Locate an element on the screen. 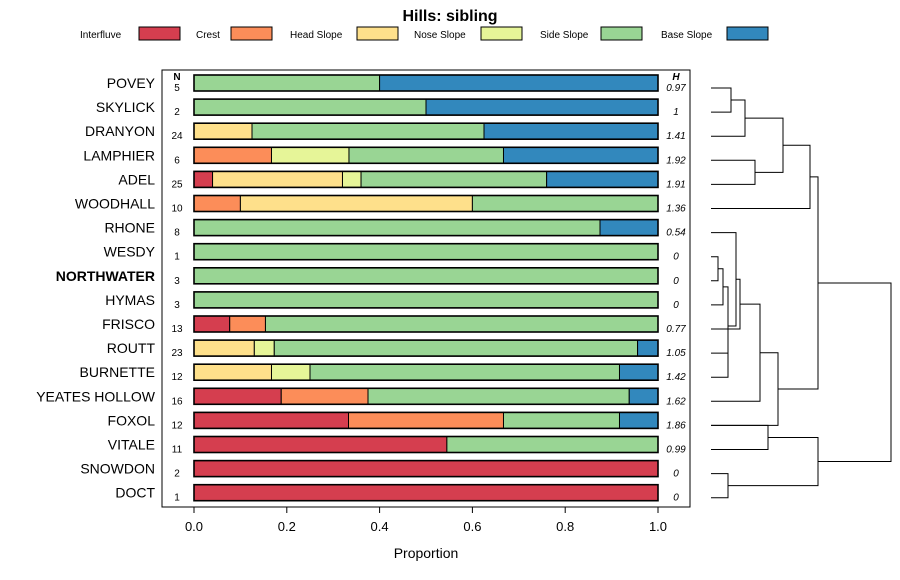 The image size is (900, 580). category-label-burnette: BURNETTE is located at coordinates (117, 372).